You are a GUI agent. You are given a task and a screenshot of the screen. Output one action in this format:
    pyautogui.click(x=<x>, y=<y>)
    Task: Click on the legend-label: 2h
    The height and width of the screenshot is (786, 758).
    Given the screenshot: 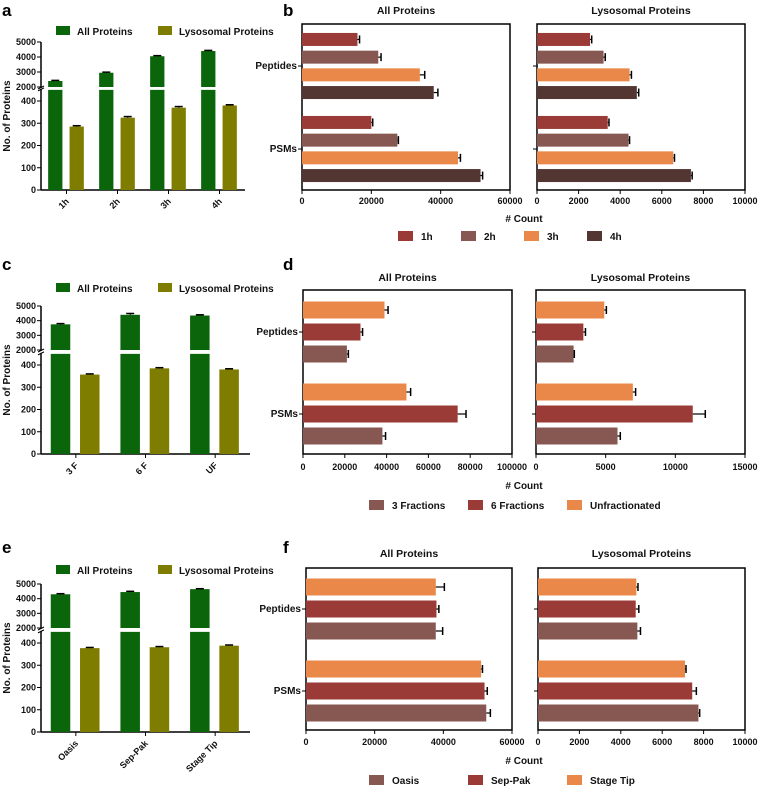 What is the action you would take?
    pyautogui.click(x=490, y=237)
    